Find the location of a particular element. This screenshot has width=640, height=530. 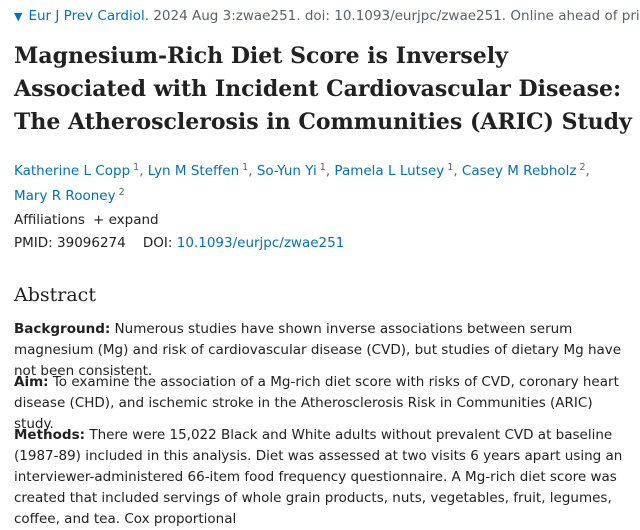

author-item: Mary R Rooney 2 is located at coordinates (69, 195).